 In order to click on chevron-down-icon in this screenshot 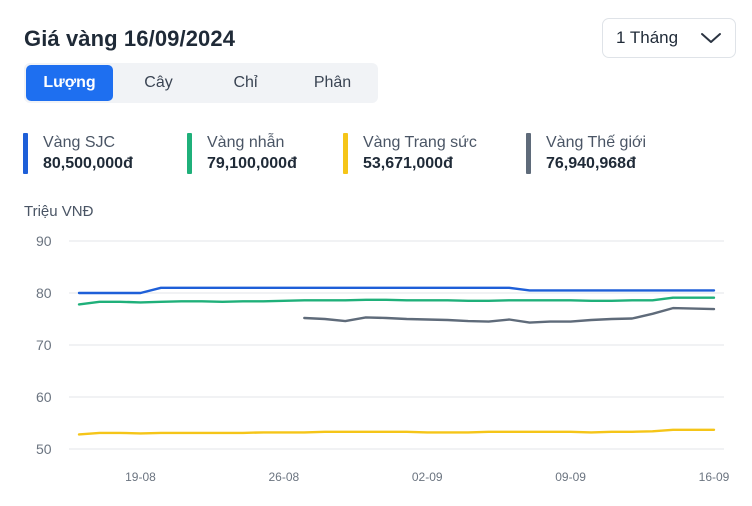, I will do `click(711, 38)`.